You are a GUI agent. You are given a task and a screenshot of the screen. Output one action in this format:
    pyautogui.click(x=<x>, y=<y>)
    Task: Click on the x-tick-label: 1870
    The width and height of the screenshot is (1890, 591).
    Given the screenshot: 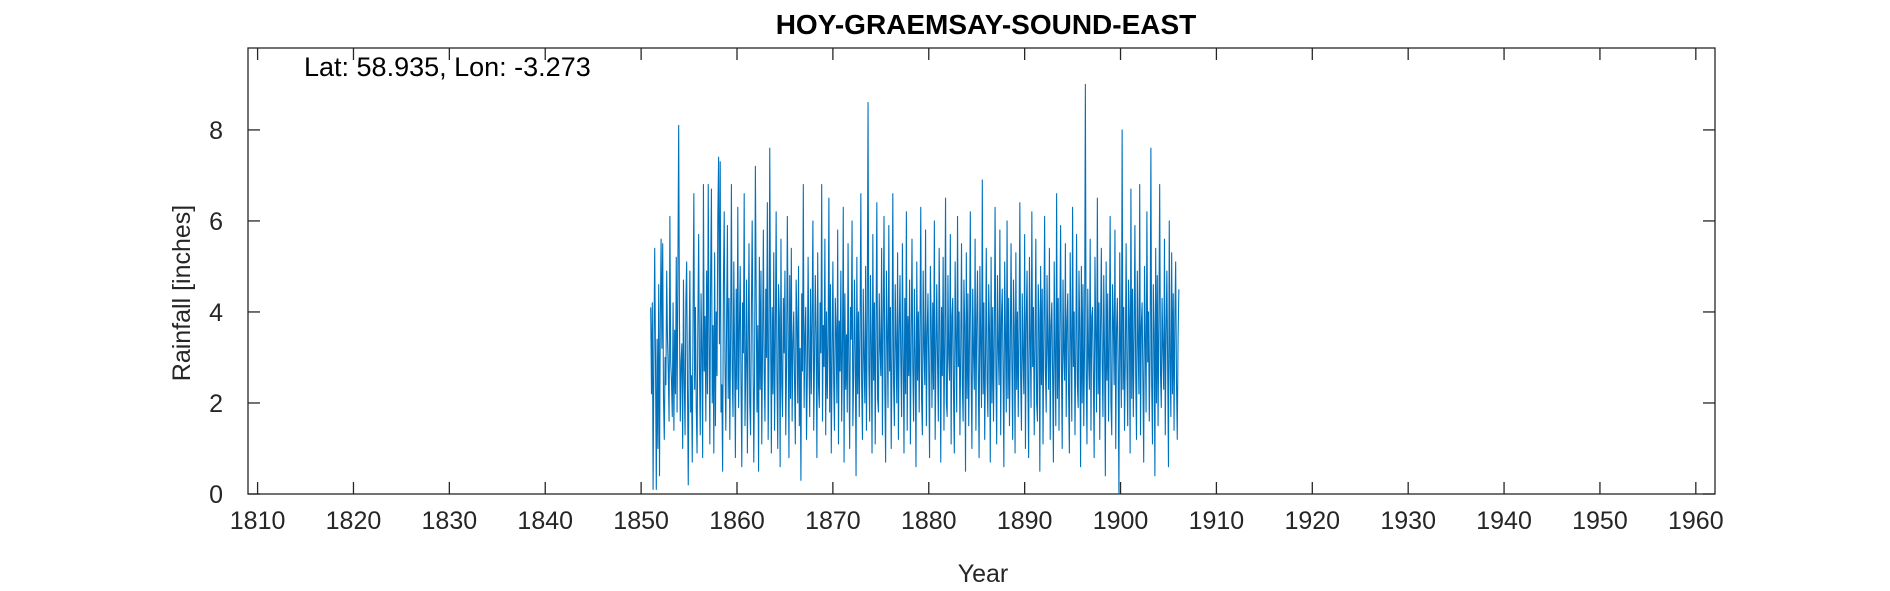 What is the action you would take?
    pyautogui.click(x=833, y=521)
    